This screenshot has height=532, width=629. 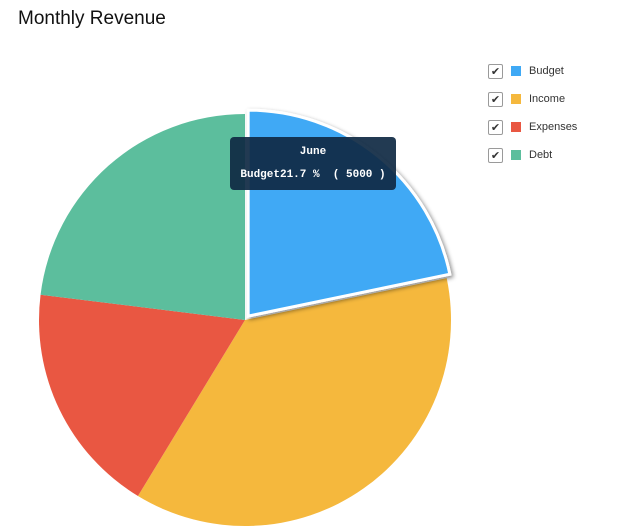 I want to click on tooltip-title: June, so click(x=313, y=152).